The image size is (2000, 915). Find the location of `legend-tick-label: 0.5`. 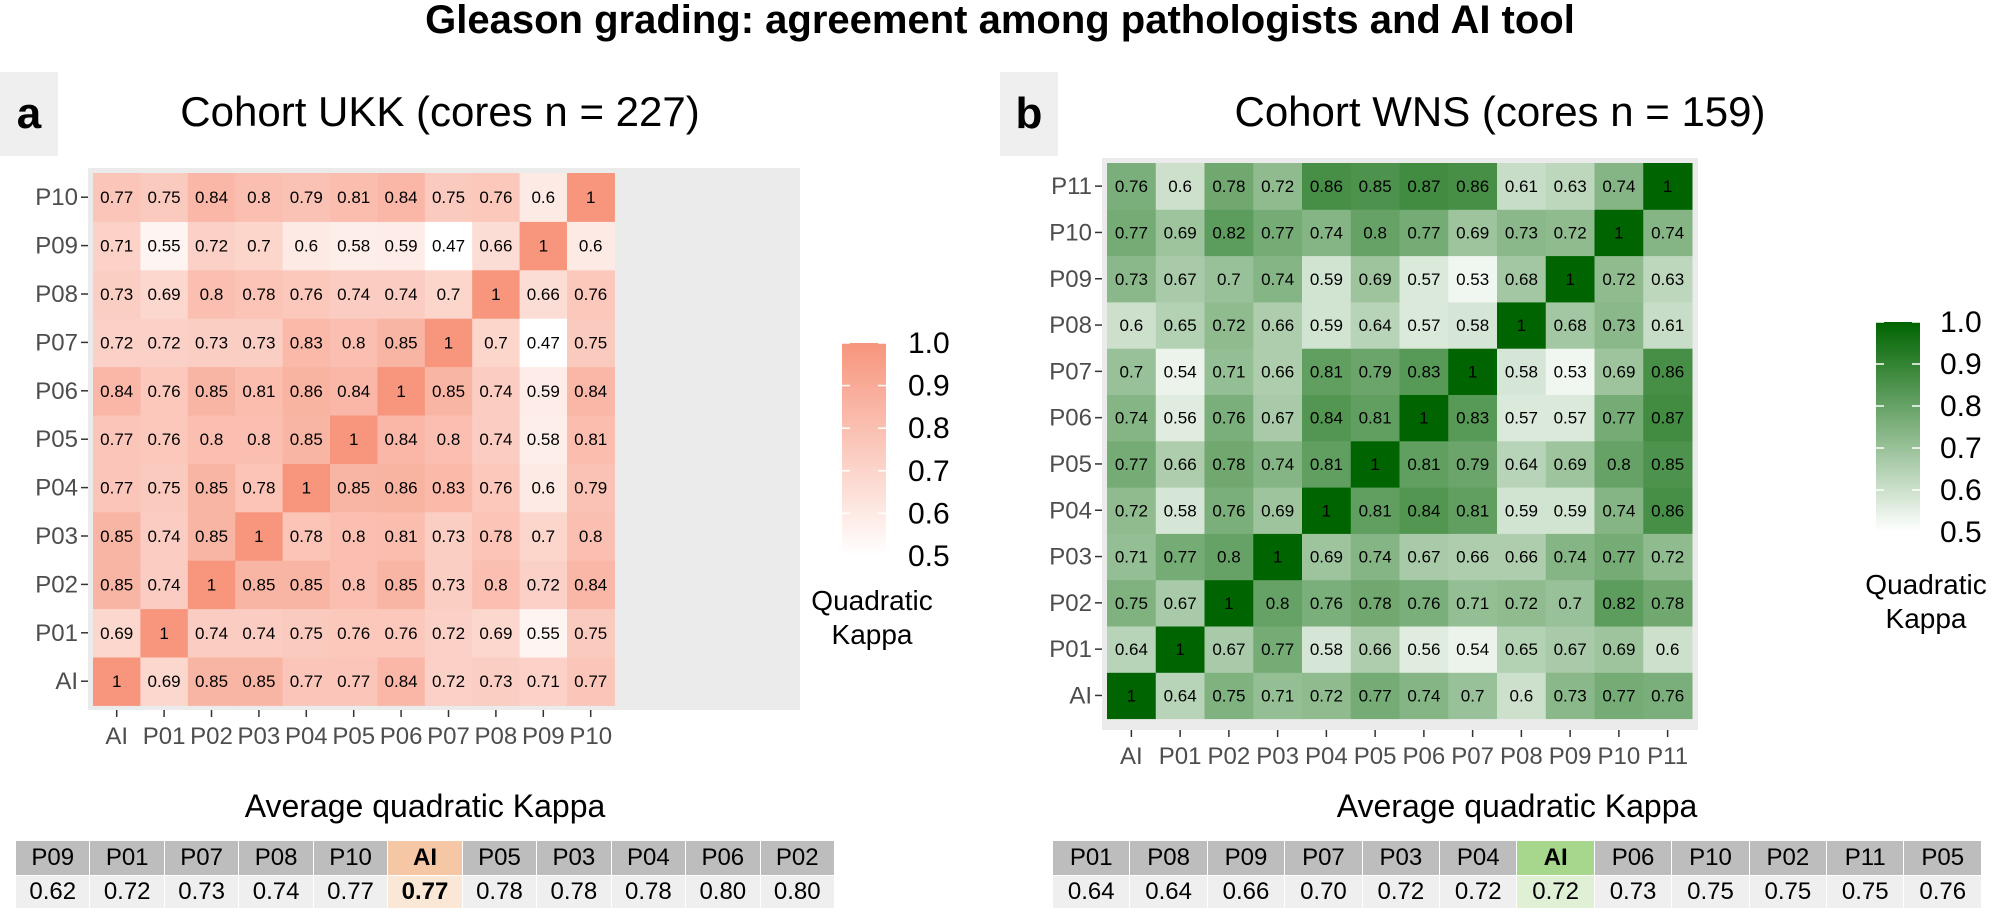

legend-tick-label: 0.5 is located at coordinates (929, 556).